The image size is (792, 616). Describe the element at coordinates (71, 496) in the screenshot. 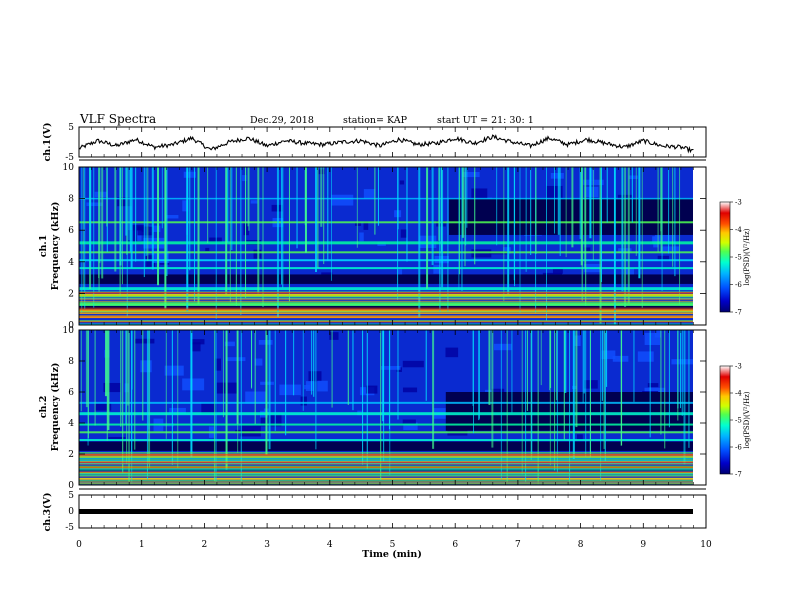

I see `ch3-ytick-top: 5` at that location.